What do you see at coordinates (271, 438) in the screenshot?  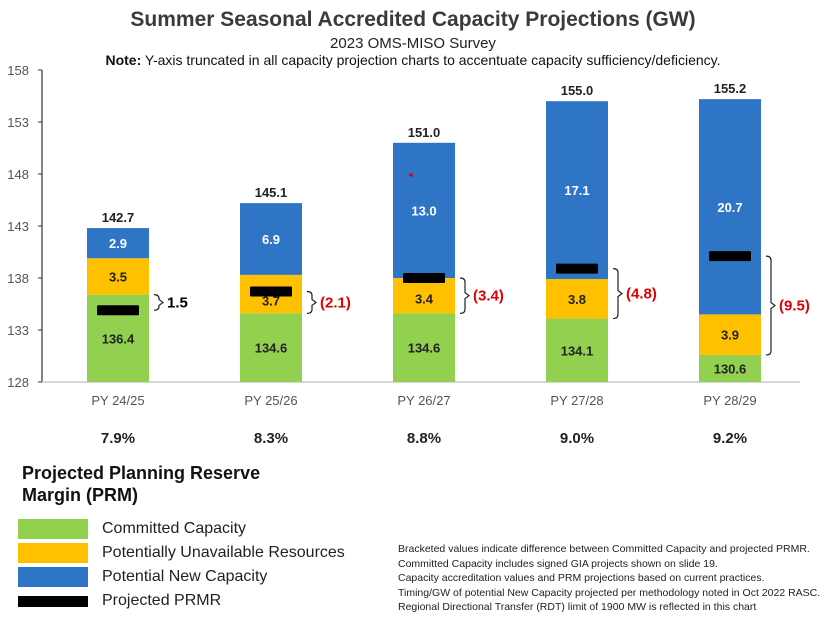 I see `prm-percent-label: 8.3%` at bounding box center [271, 438].